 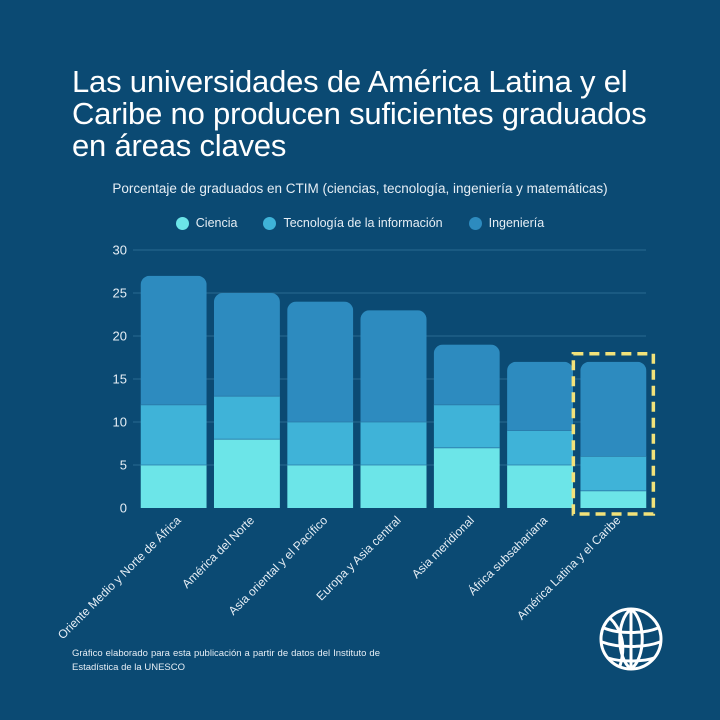 I want to click on x-tick-label: Oriente Medio y Norte de África, so click(x=119, y=577).